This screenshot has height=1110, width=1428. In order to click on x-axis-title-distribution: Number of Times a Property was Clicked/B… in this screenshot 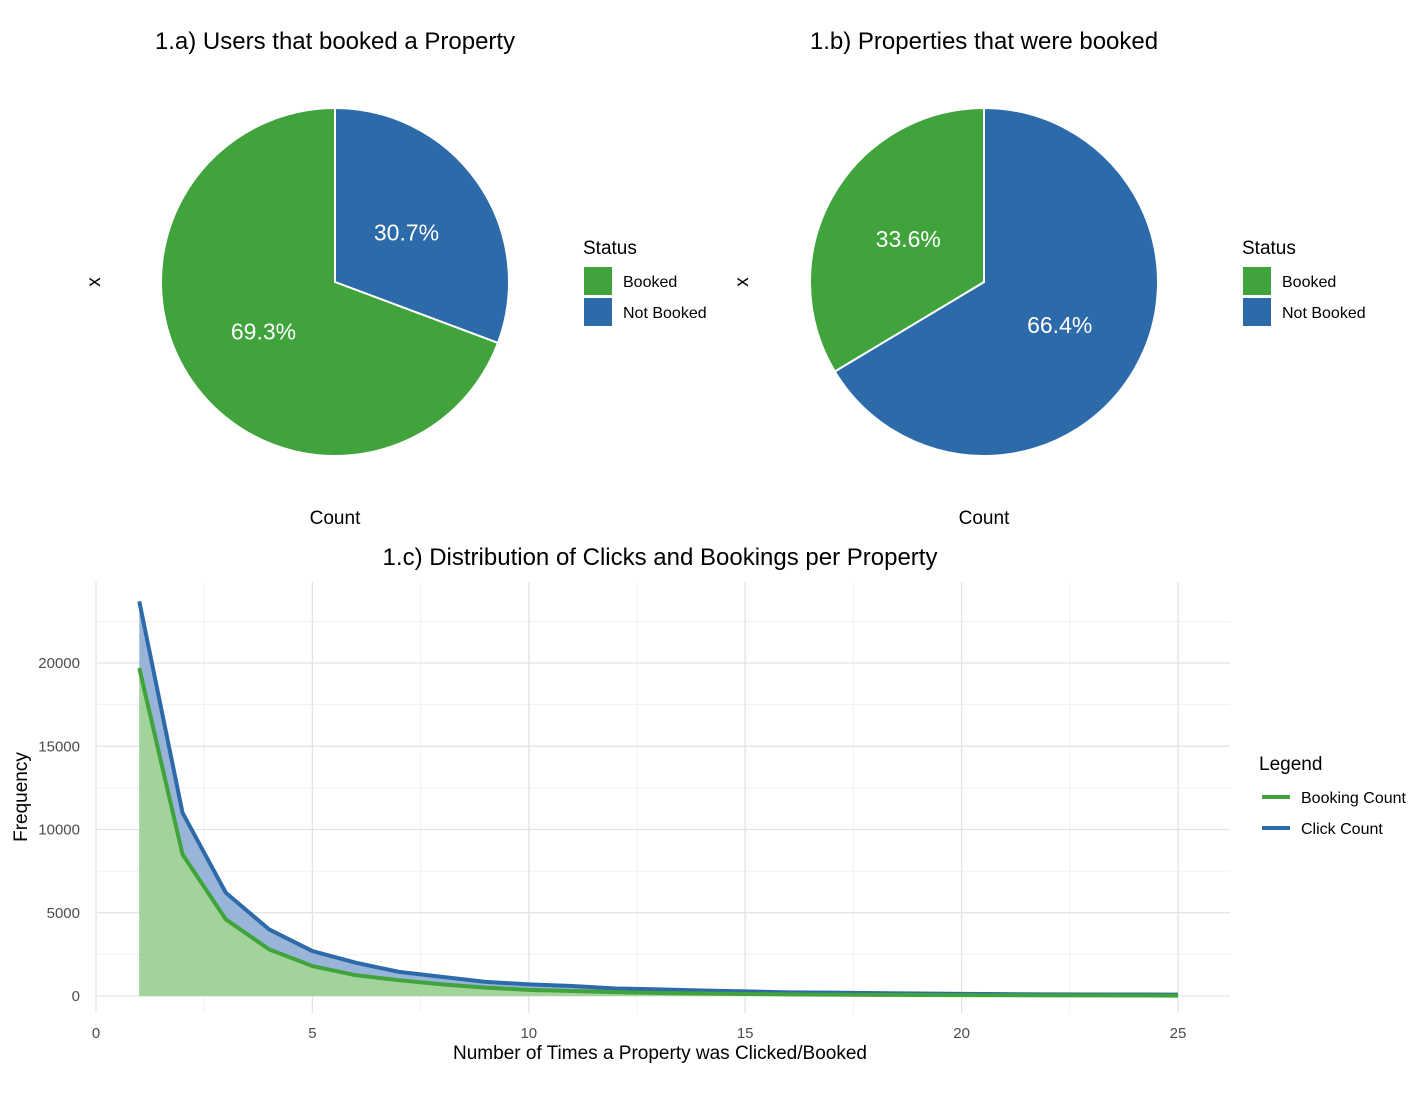, I will do `click(660, 1053)`.